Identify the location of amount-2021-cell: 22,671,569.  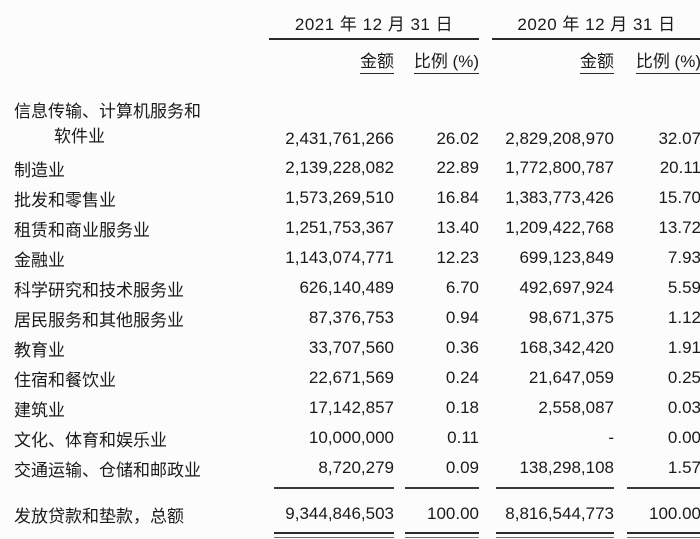
(351, 377).